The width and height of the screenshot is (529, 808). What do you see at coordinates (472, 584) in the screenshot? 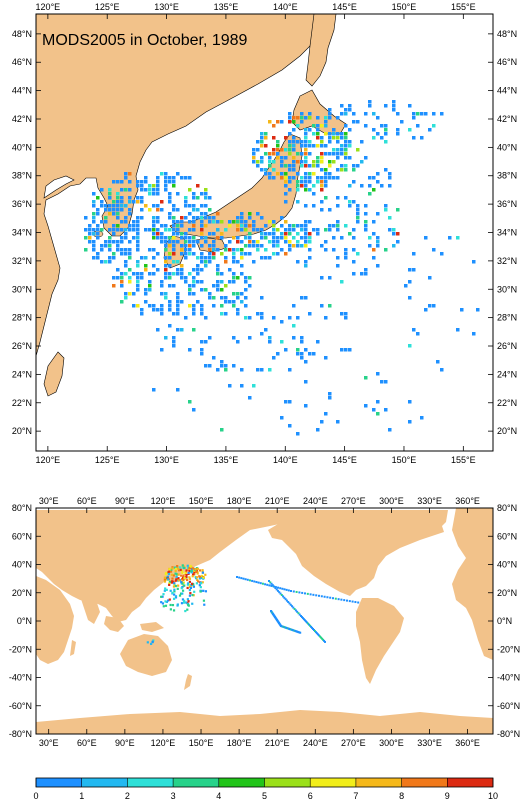
I see `europe-africa-wrap` at bounding box center [472, 584].